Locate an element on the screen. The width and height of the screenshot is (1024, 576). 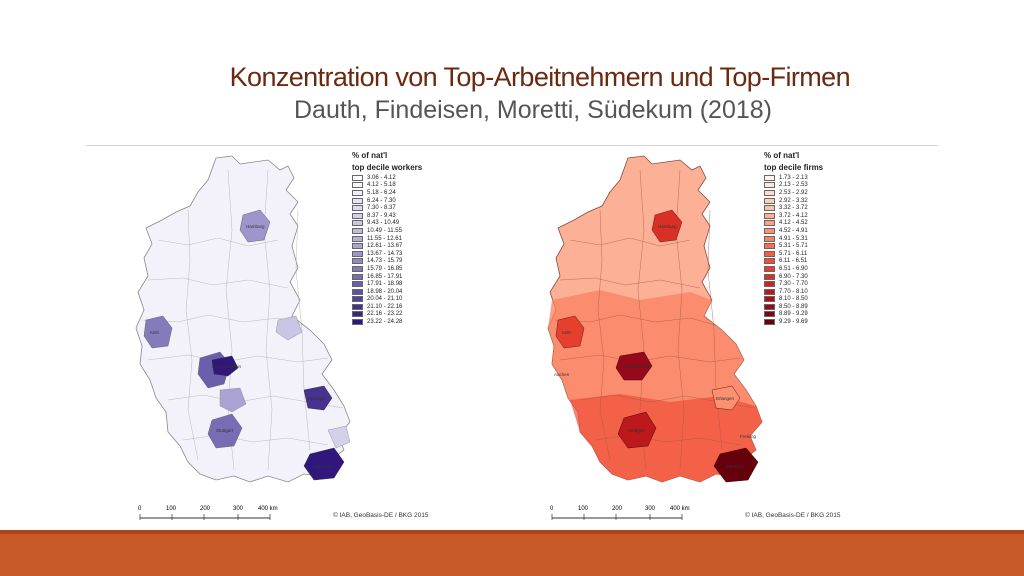
legend-row: 18.98 - 20.04 is located at coordinates (387, 292).